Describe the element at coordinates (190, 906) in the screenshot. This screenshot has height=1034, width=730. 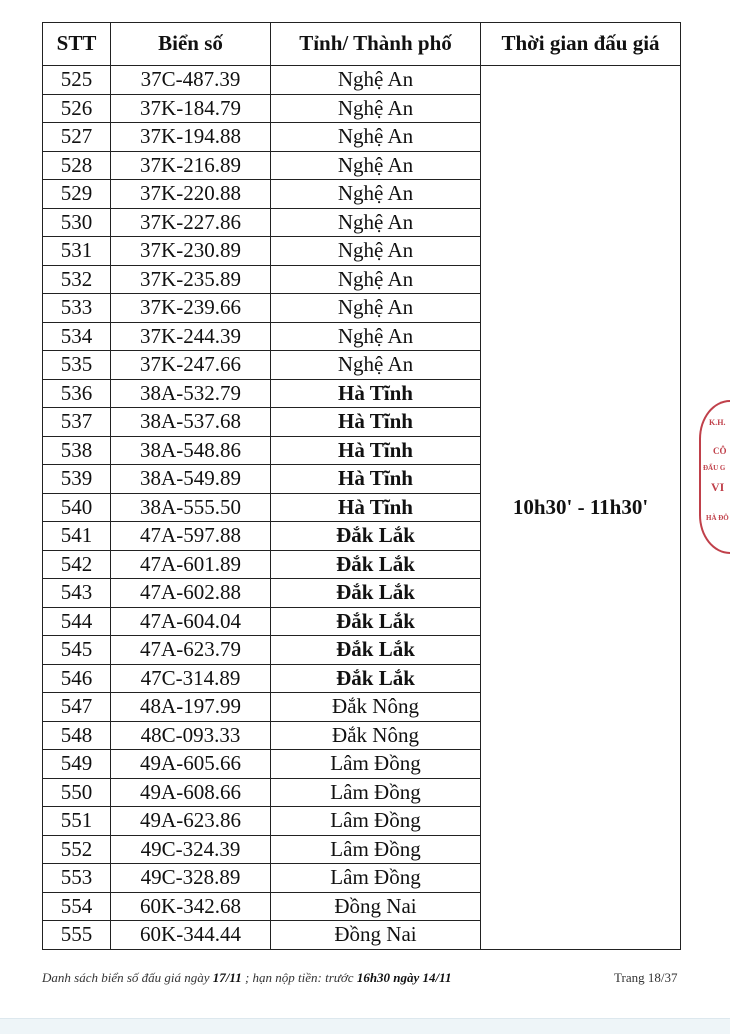
I see `cell-plate: 60K-342.68` at that location.